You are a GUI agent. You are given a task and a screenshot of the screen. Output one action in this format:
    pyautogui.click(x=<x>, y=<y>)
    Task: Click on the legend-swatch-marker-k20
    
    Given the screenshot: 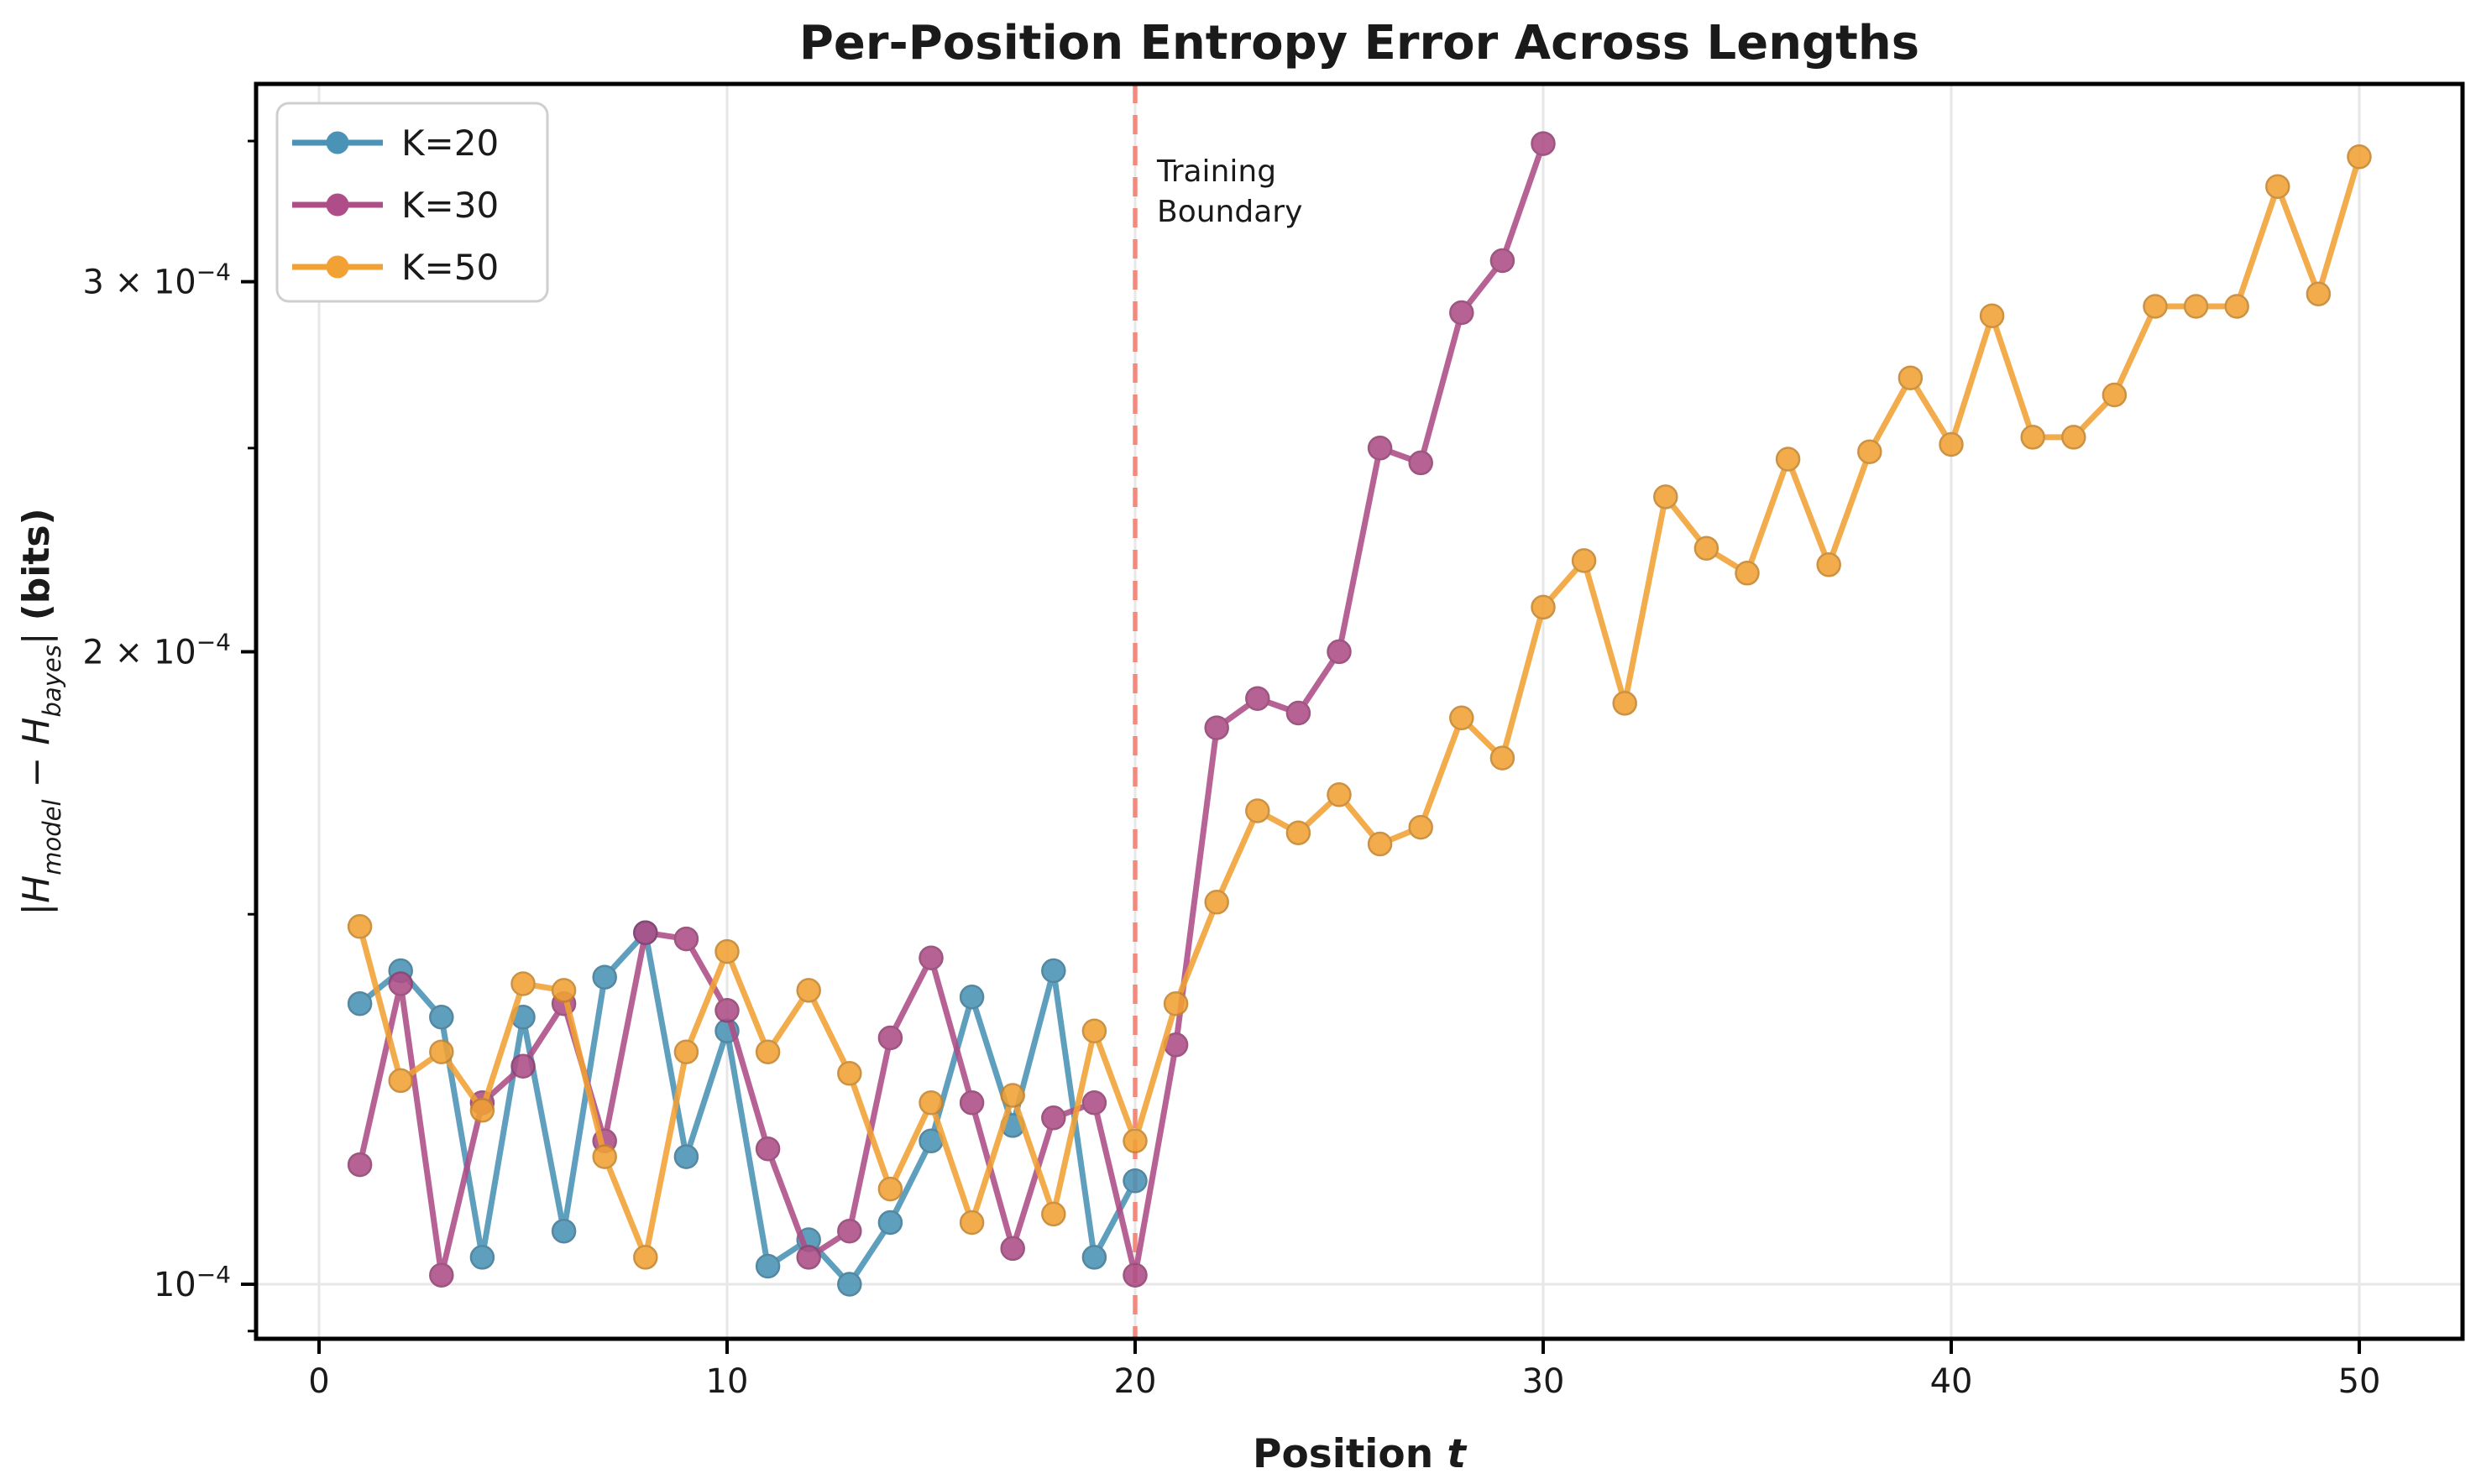 What is the action you would take?
    pyautogui.click(x=337, y=142)
    